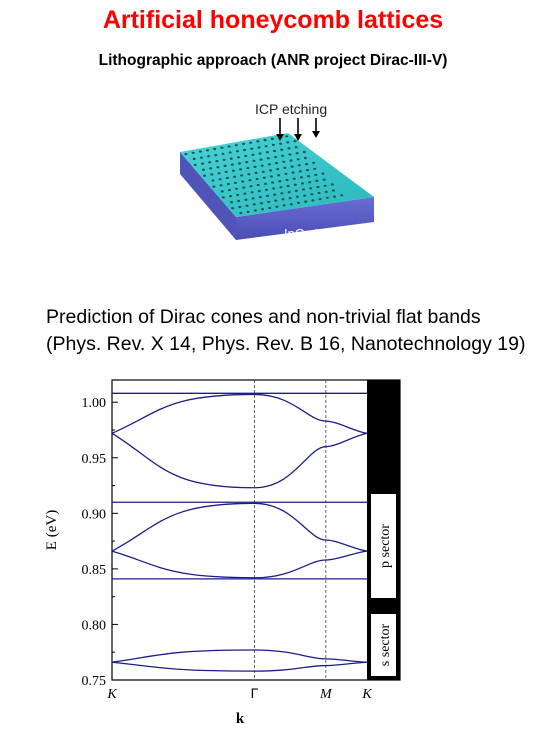  Describe the element at coordinates (240, 719) in the screenshot. I see `x-axis-label: k` at that location.